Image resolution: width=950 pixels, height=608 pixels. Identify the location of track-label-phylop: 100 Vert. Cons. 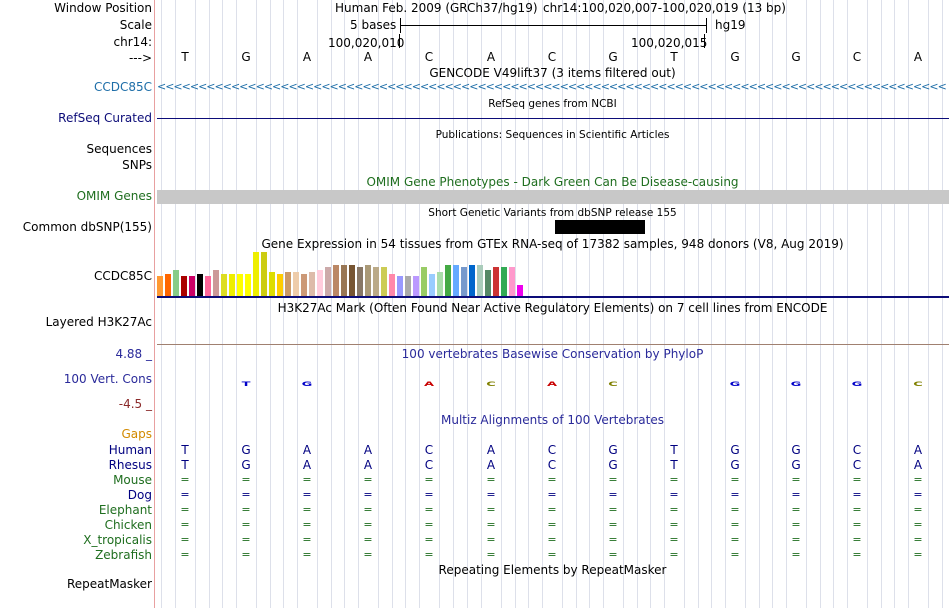
(107, 379).